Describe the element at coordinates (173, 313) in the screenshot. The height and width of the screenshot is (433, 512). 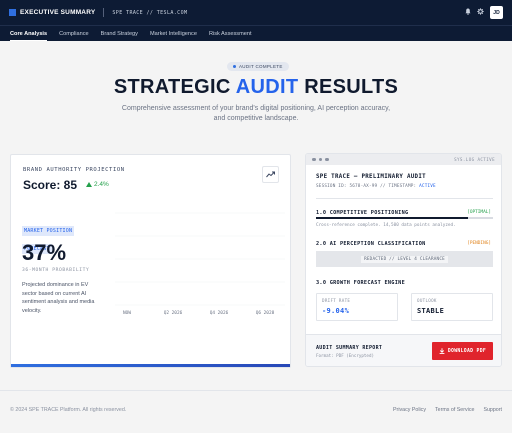
I see `chart-x-tick-label: Q2 2026` at that location.